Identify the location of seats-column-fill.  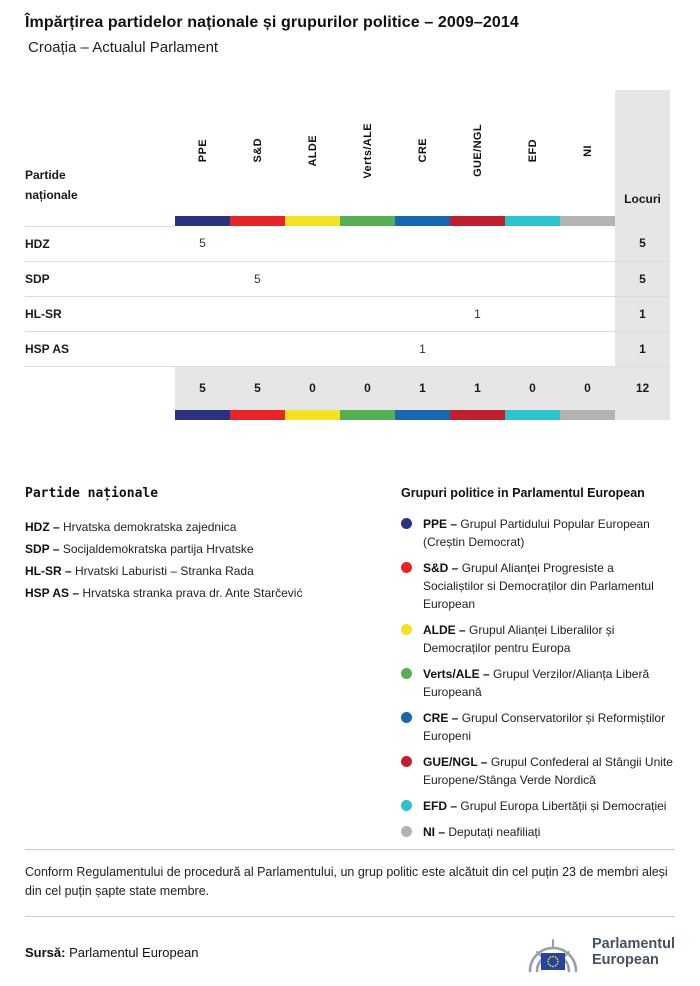
(642, 221).